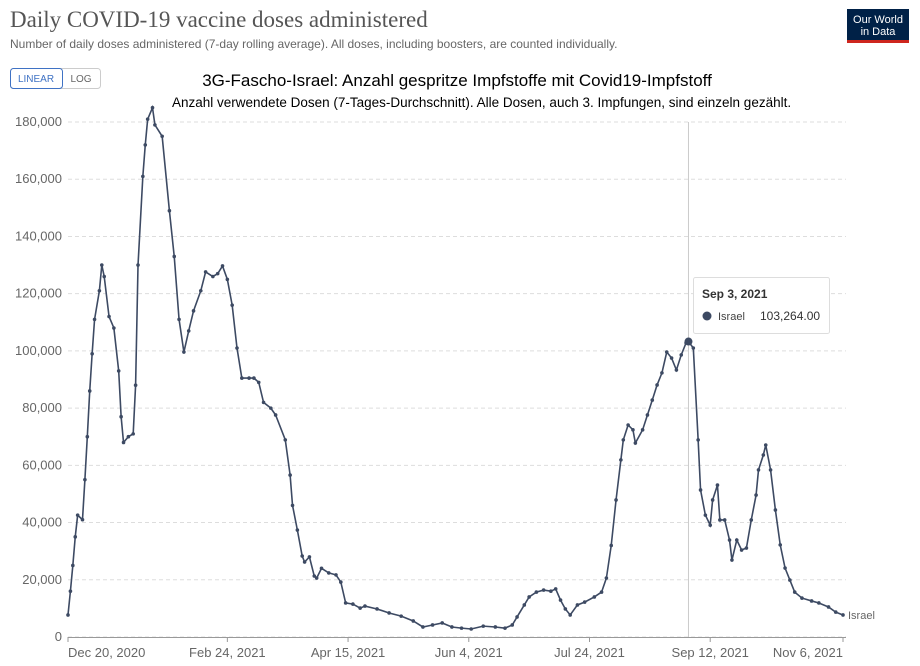 The image size is (920, 666). Describe the element at coordinates (790, 316) in the screenshot. I see `tooltip-value: 103,264.00` at that location.